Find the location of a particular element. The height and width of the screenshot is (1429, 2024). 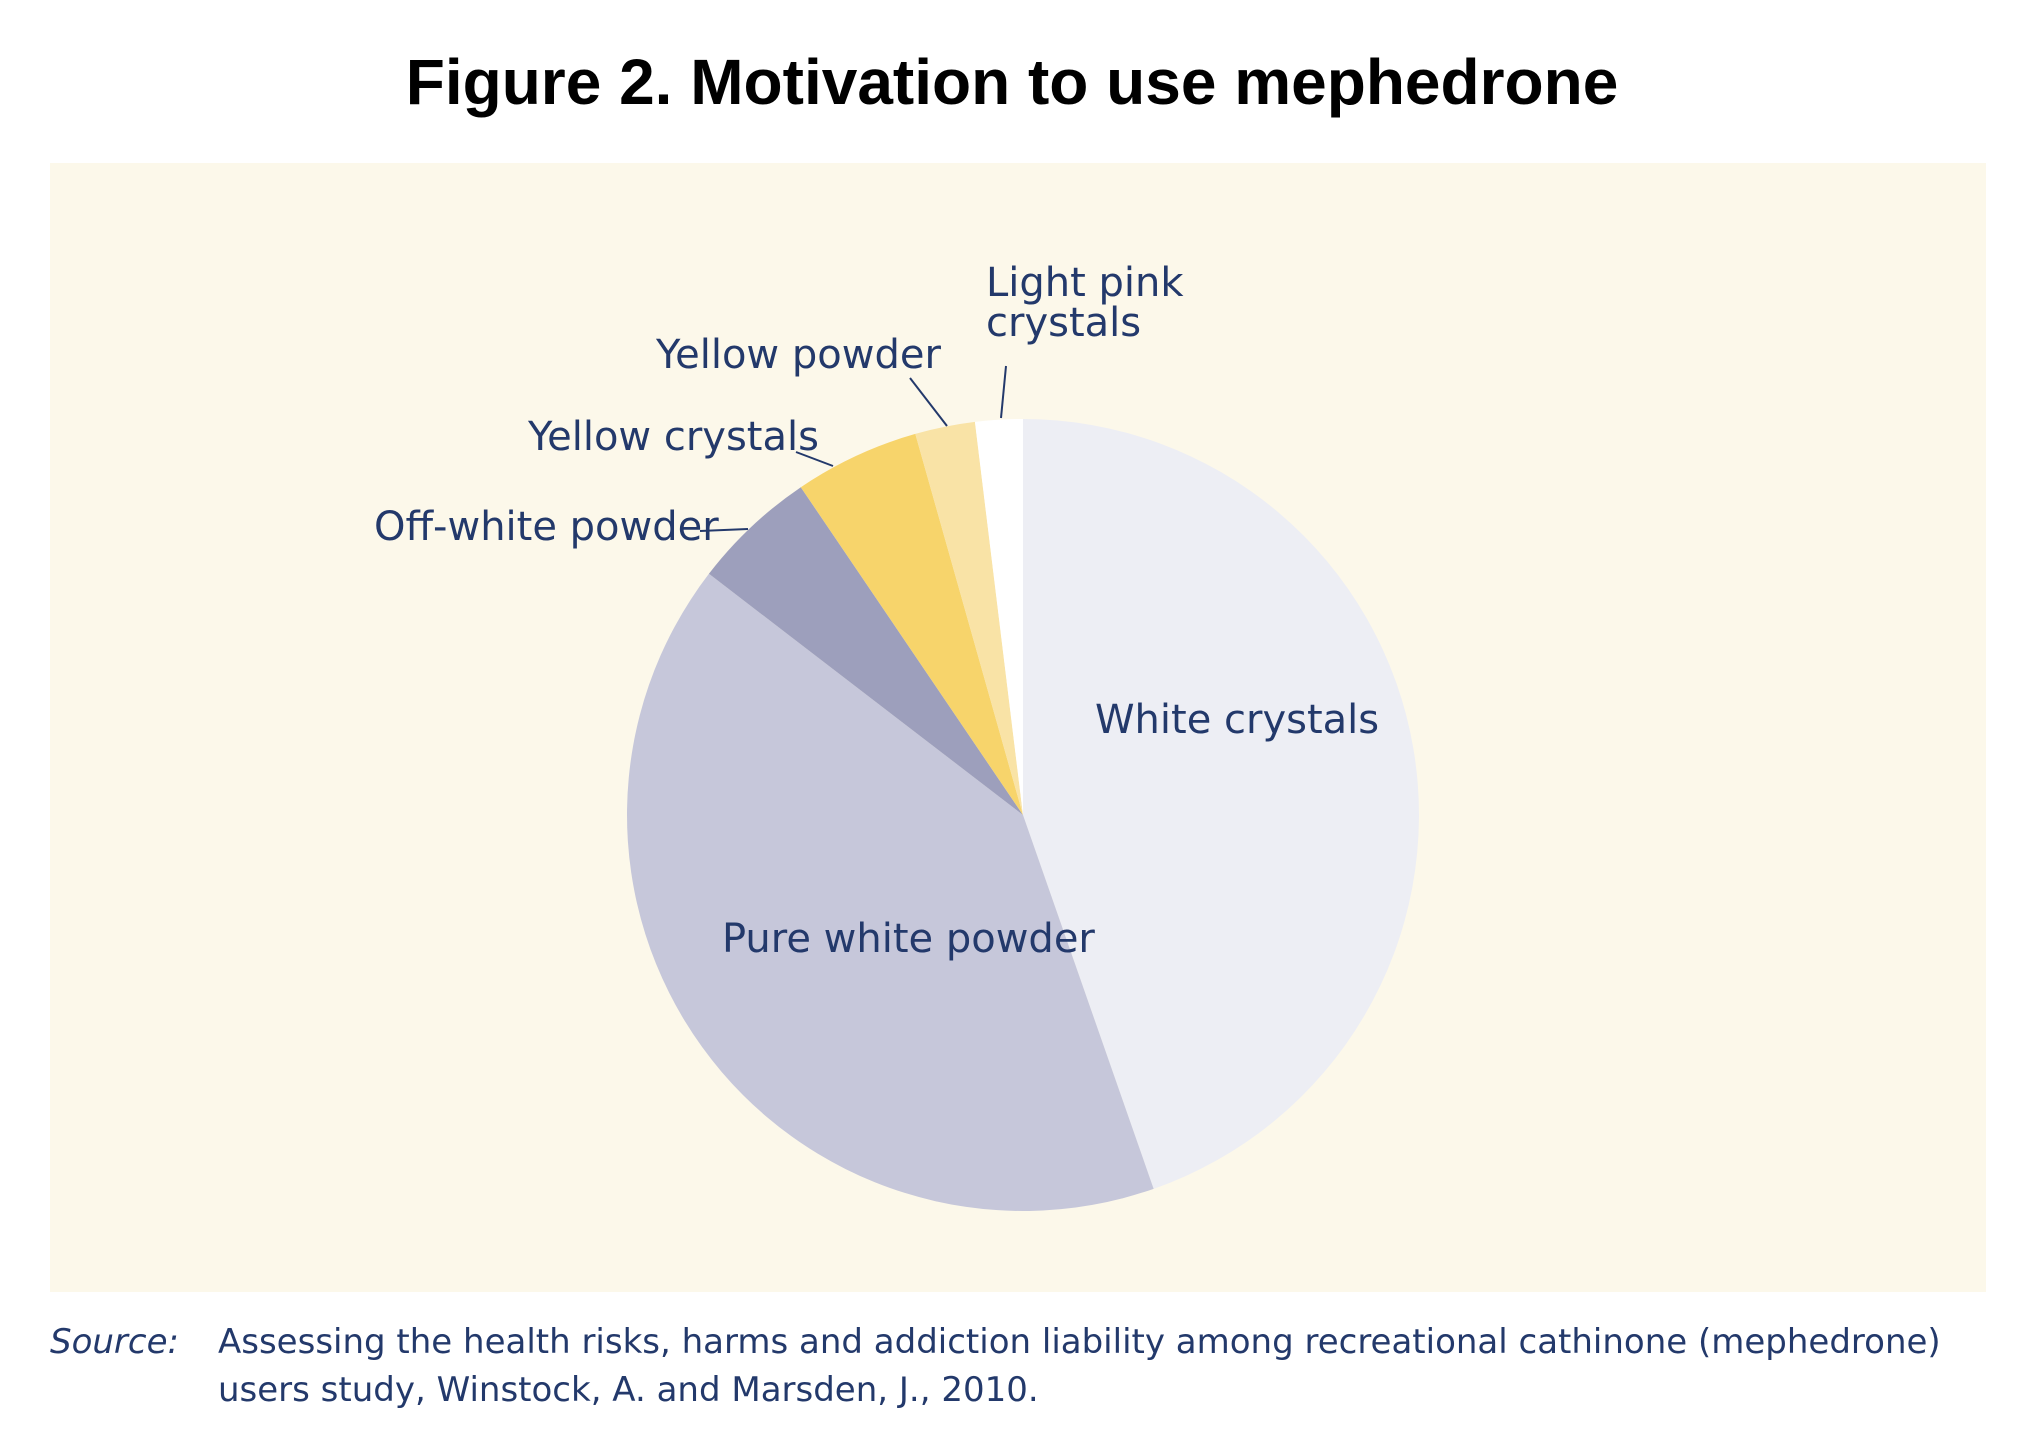

source-label: Source: is located at coordinates (114, 1342).